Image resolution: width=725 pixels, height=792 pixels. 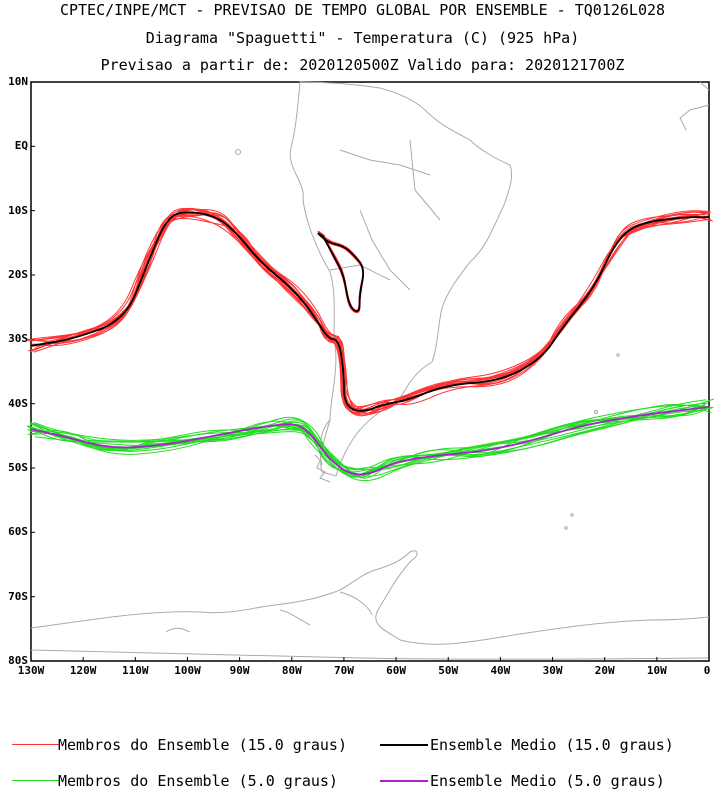 I want to click on legend-green-line, so click(x=36, y=780).